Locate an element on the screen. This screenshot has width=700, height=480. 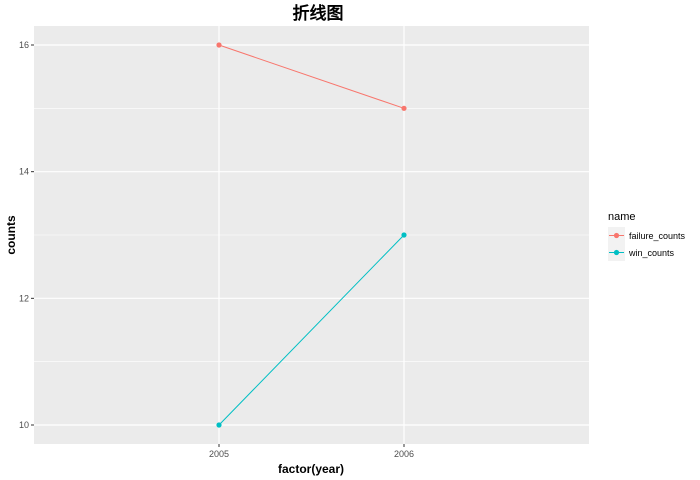
y-tick-label: 14 is located at coordinates (24, 172).